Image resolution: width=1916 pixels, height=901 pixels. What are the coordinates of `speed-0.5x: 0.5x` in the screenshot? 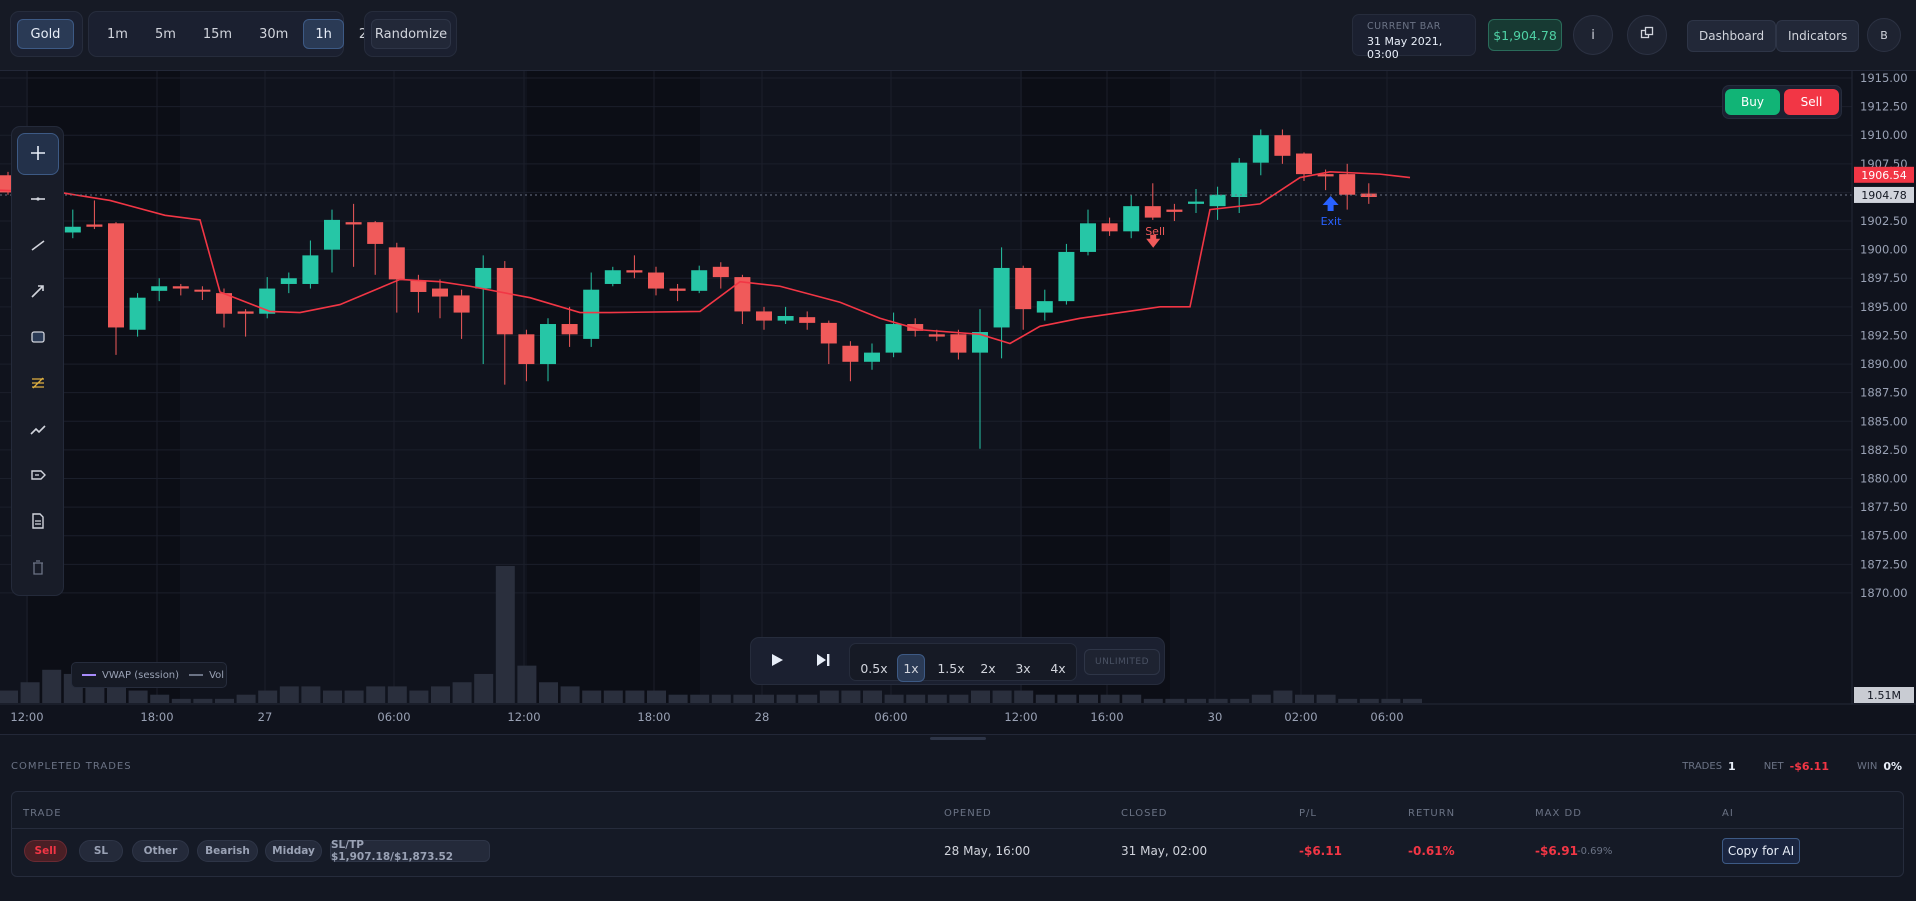 It's located at (874, 668).